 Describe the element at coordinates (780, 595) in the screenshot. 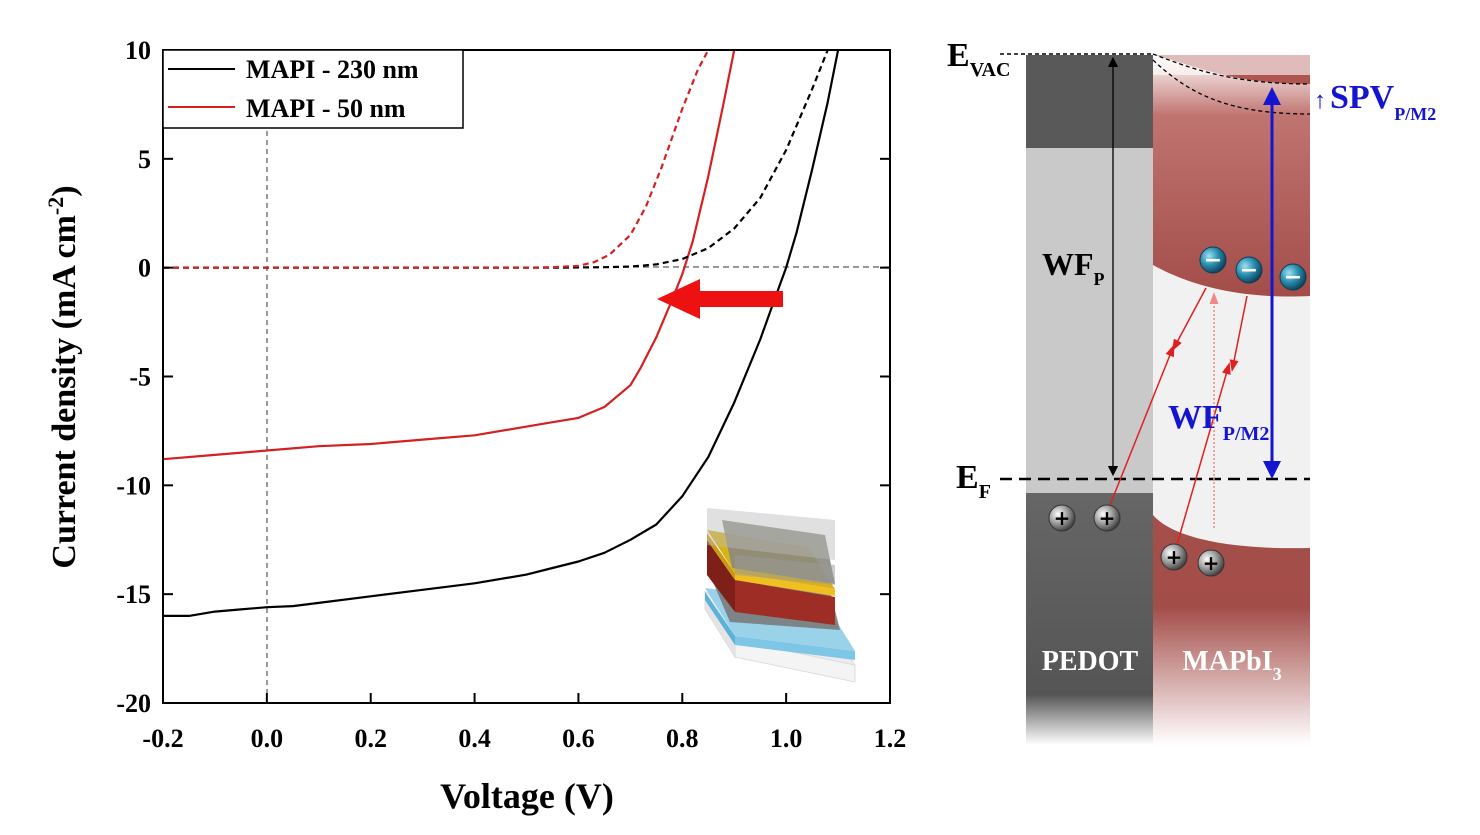

I see `device-stack-inset` at that location.